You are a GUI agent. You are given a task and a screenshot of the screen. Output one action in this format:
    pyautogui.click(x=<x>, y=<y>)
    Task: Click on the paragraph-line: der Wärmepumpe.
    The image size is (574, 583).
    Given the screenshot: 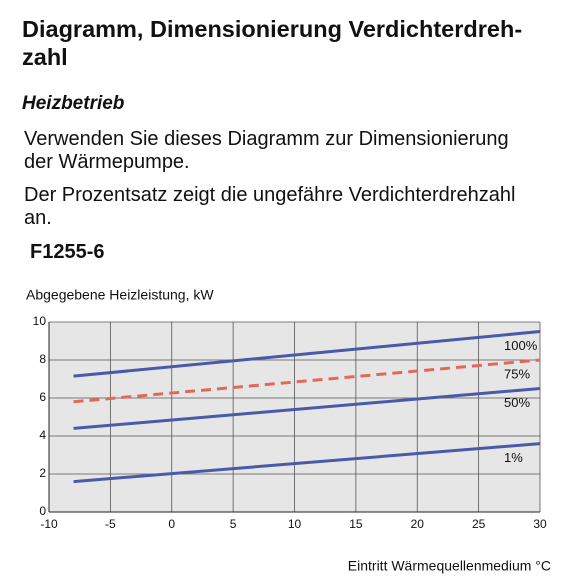 What is the action you would take?
    pyautogui.click(x=107, y=162)
    